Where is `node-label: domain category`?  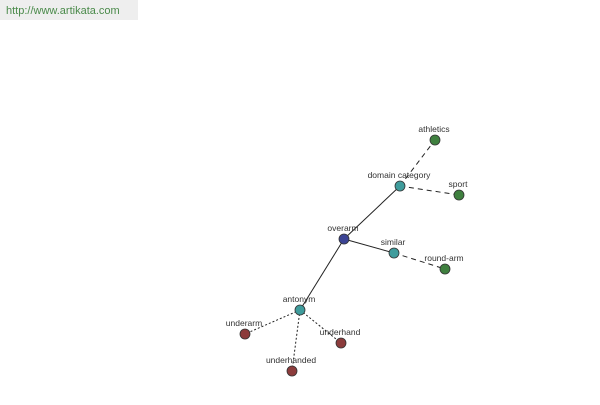 node-label: domain category is located at coordinates (400, 175).